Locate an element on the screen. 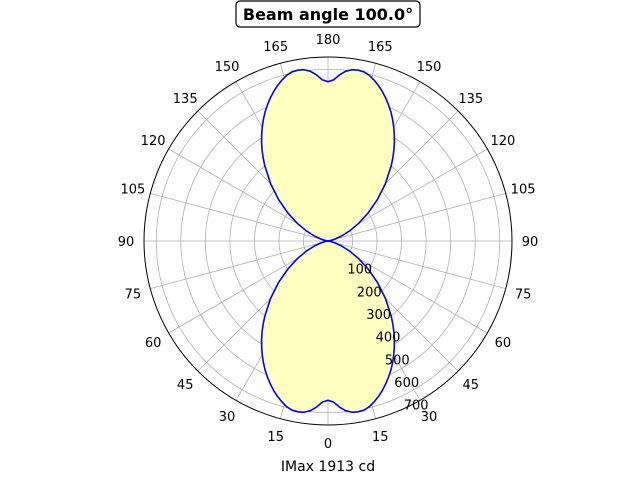 The width and height of the screenshot is (640, 480). angle-tick-label: 180 is located at coordinates (328, 40).